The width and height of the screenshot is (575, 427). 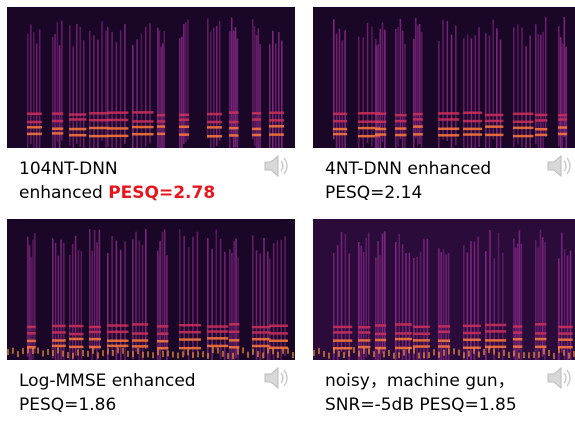 I want to click on caption-line: 104NT-DNN, so click(x=68, y=169).